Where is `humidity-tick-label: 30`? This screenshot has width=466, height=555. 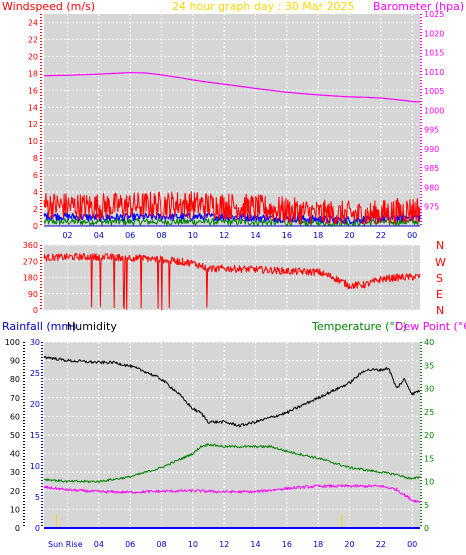 humidity-tick-label: 30 is located at coordinates (15, 472).